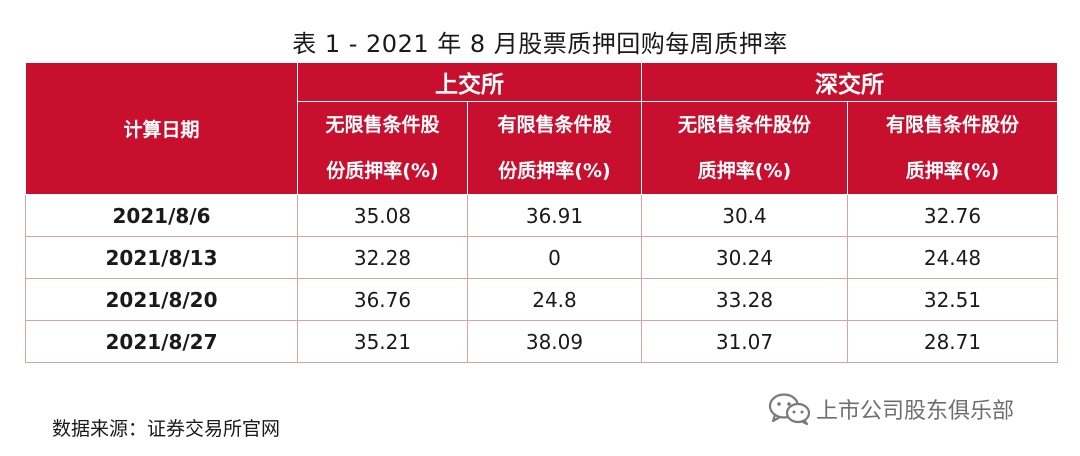  I want to click on header-group-sse: 上交所, so click(469, 82).